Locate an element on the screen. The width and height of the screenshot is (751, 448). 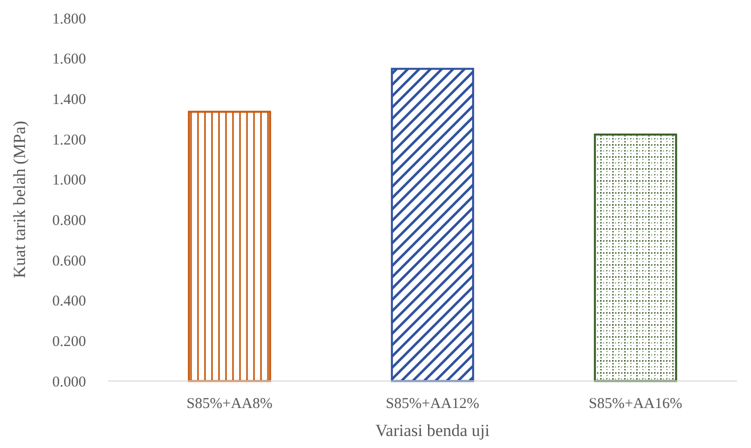
x-tick-label: S85%+AA12% is located at coordinates (433, 404).